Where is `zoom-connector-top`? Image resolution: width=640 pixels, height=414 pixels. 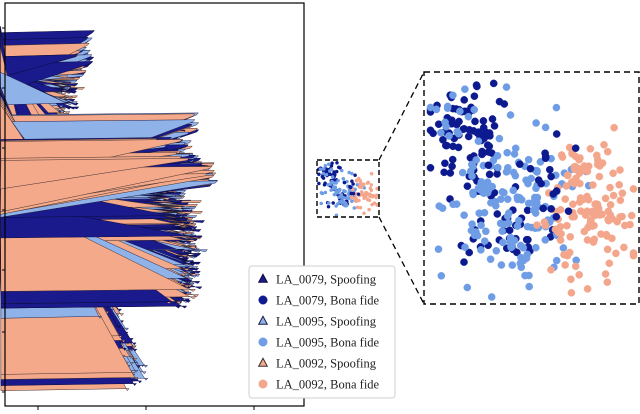 zoom-connector-top is located at coordinates (401, 116).